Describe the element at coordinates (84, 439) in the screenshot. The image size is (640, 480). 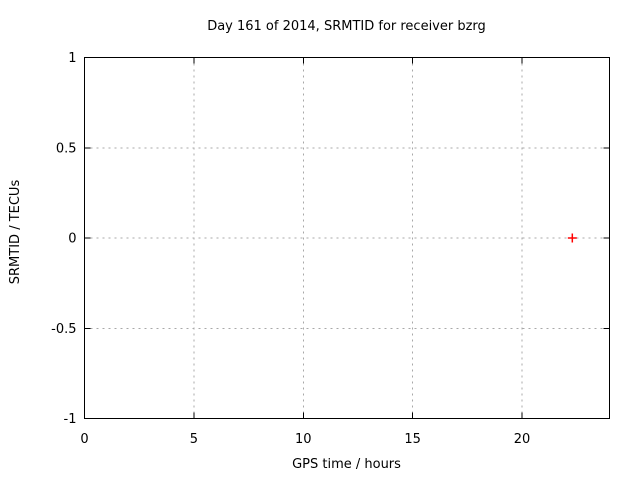
I see `x-tick-label: 0` at that location.